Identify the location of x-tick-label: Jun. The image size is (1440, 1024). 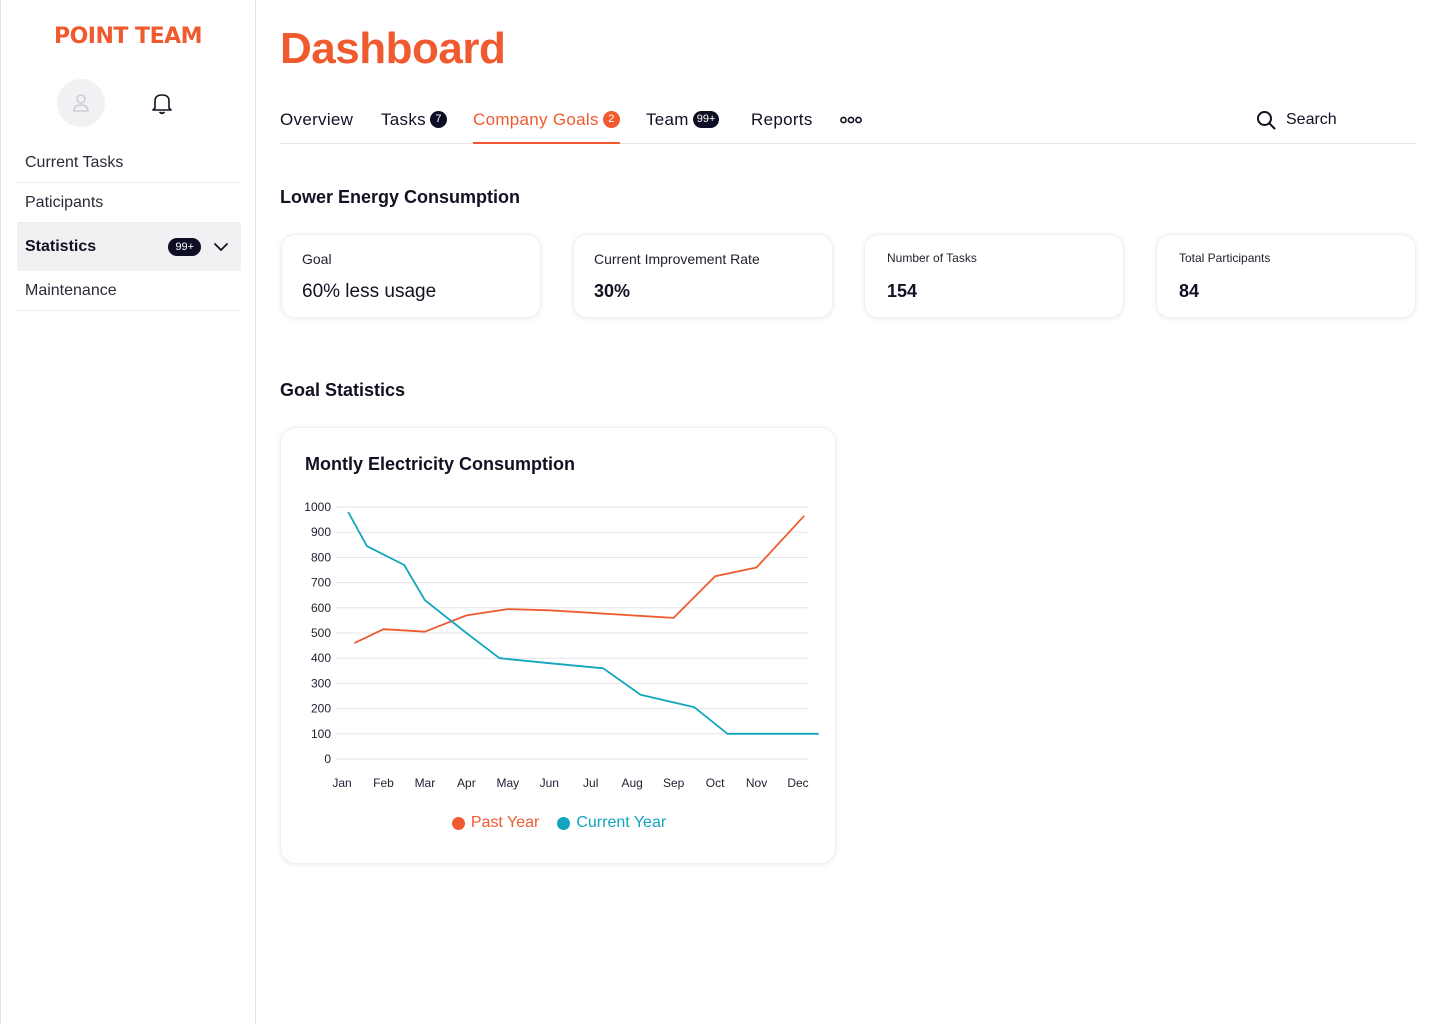
(549, 783).